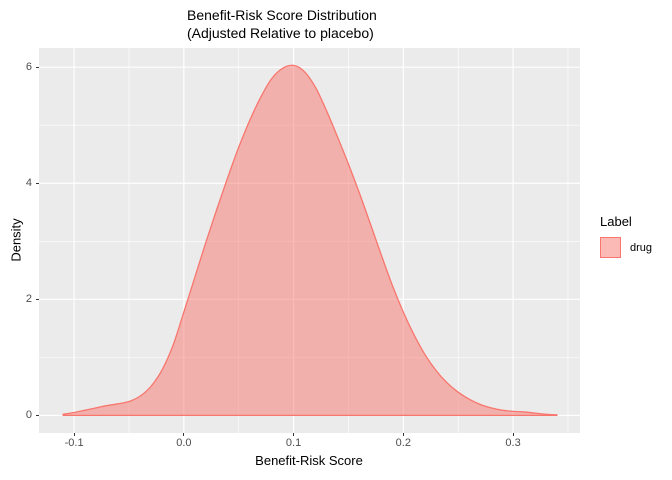 The height and width of the screenshot is (480, 672). What do you see at coordinates (641, 247) in the screenshot?
I see `legend-item-label: drug` at bounding box center [641, 247].